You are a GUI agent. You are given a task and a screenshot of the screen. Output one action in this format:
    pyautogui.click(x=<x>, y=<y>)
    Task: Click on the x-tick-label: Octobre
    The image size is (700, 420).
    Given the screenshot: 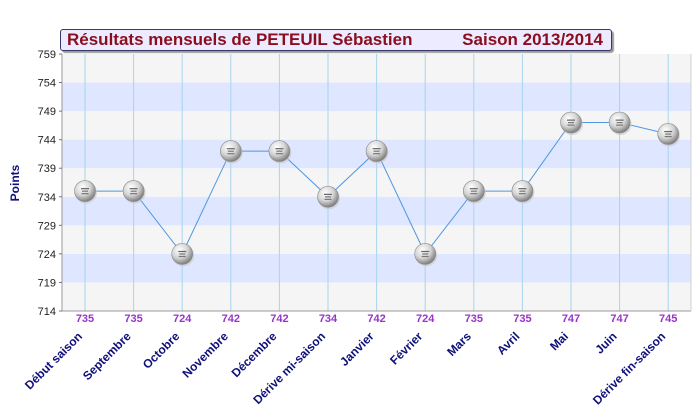 What is the action you would take?
    pyautogui.click(x=161, y=350)
    